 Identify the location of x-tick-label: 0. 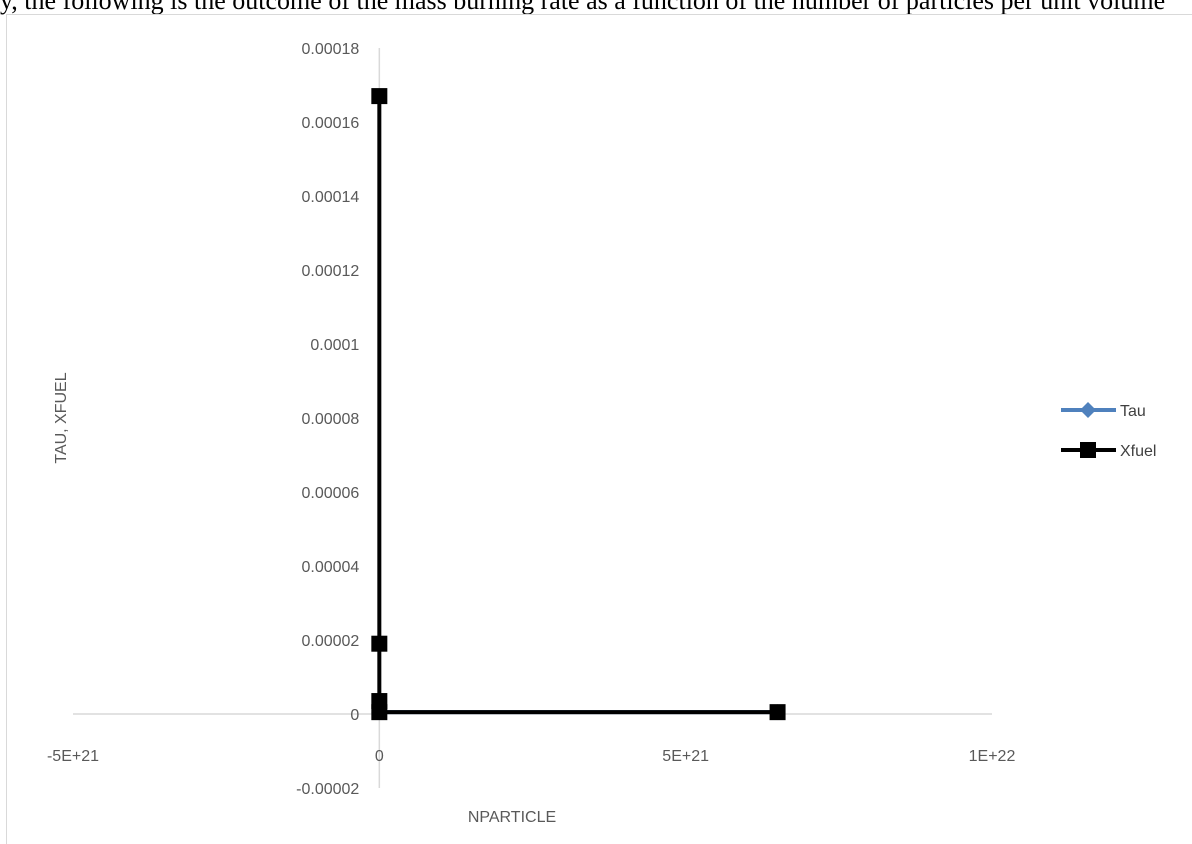
(379, 756).